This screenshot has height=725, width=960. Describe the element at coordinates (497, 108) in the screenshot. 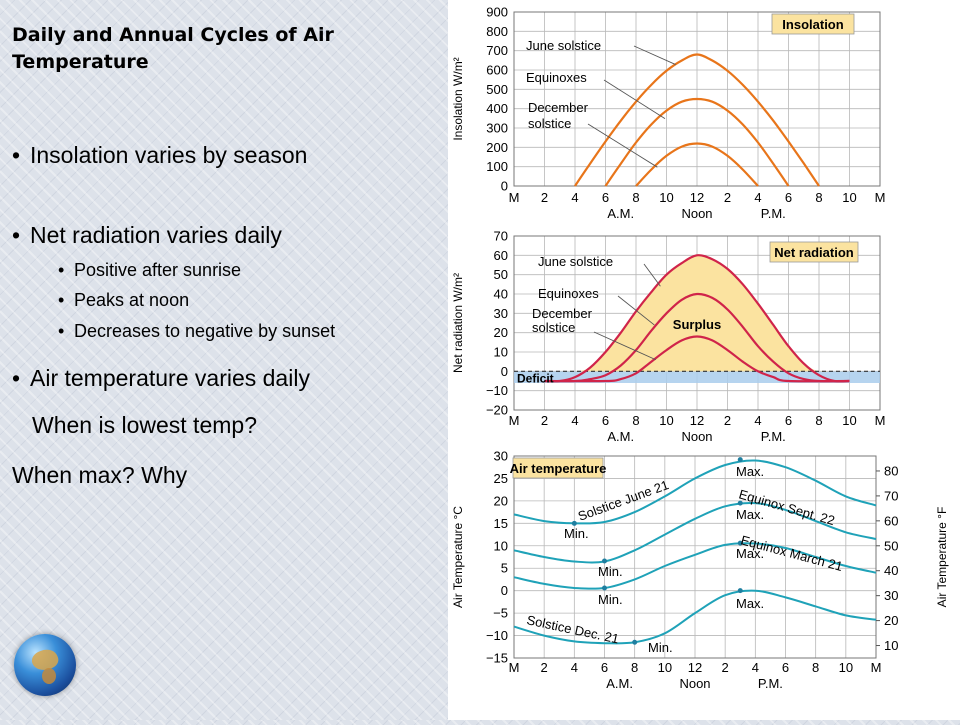

I see `y-tick-label: 400` at that location.